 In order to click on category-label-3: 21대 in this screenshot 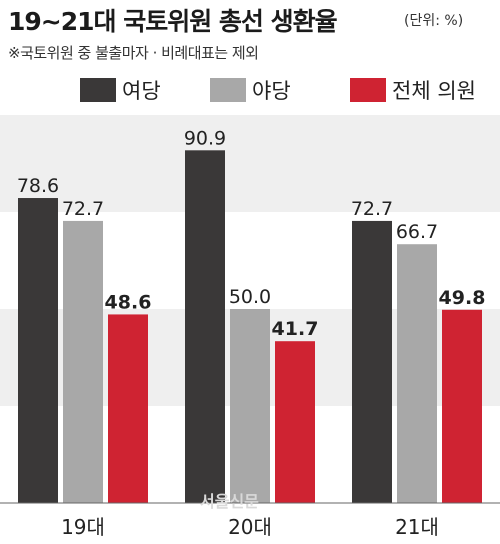, I will do `click(417, 527)`.